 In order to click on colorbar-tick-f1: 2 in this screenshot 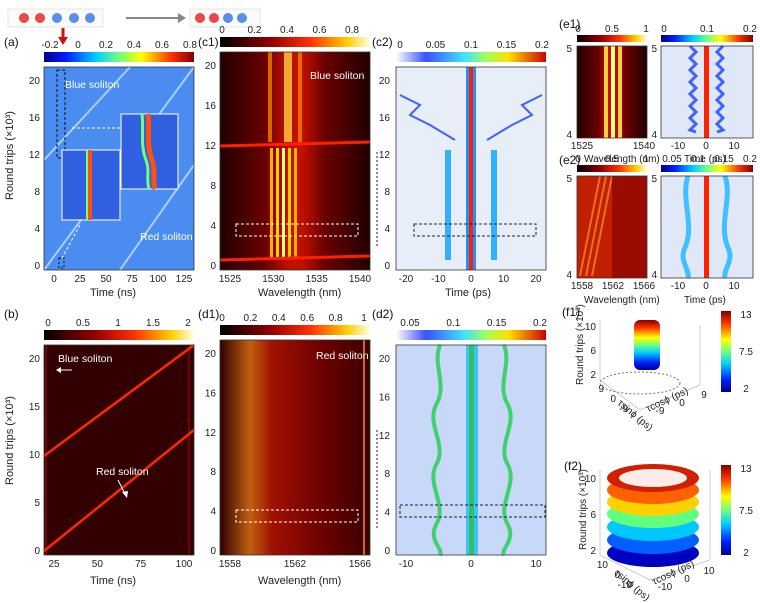, I will do `click(746, 389)`.